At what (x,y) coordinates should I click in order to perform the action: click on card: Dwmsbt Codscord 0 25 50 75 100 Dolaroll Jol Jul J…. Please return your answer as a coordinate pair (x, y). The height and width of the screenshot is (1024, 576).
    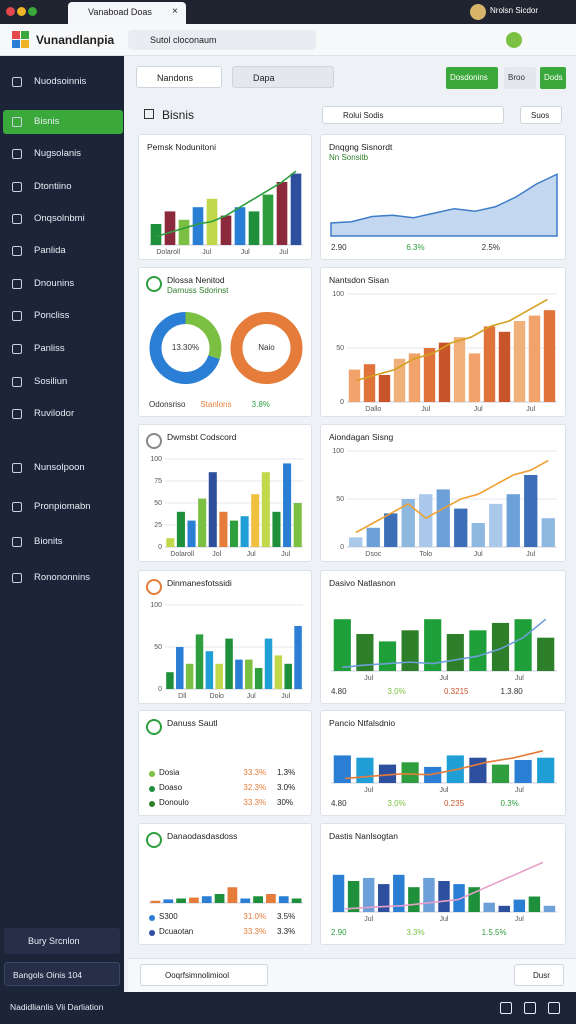
    Looking at the image, I should click on (225, 493).